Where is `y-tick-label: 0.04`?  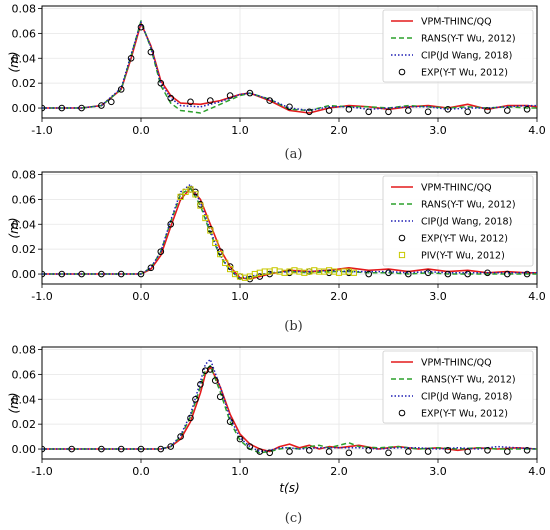
y-tick-label: 0.04 is located at coordinates (24, 224).